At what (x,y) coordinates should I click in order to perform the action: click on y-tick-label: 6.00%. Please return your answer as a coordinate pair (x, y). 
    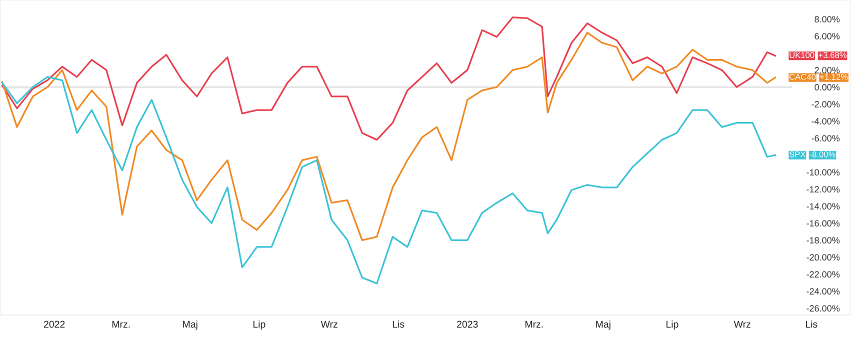
    Looking at the image, I should click on (827, 36).